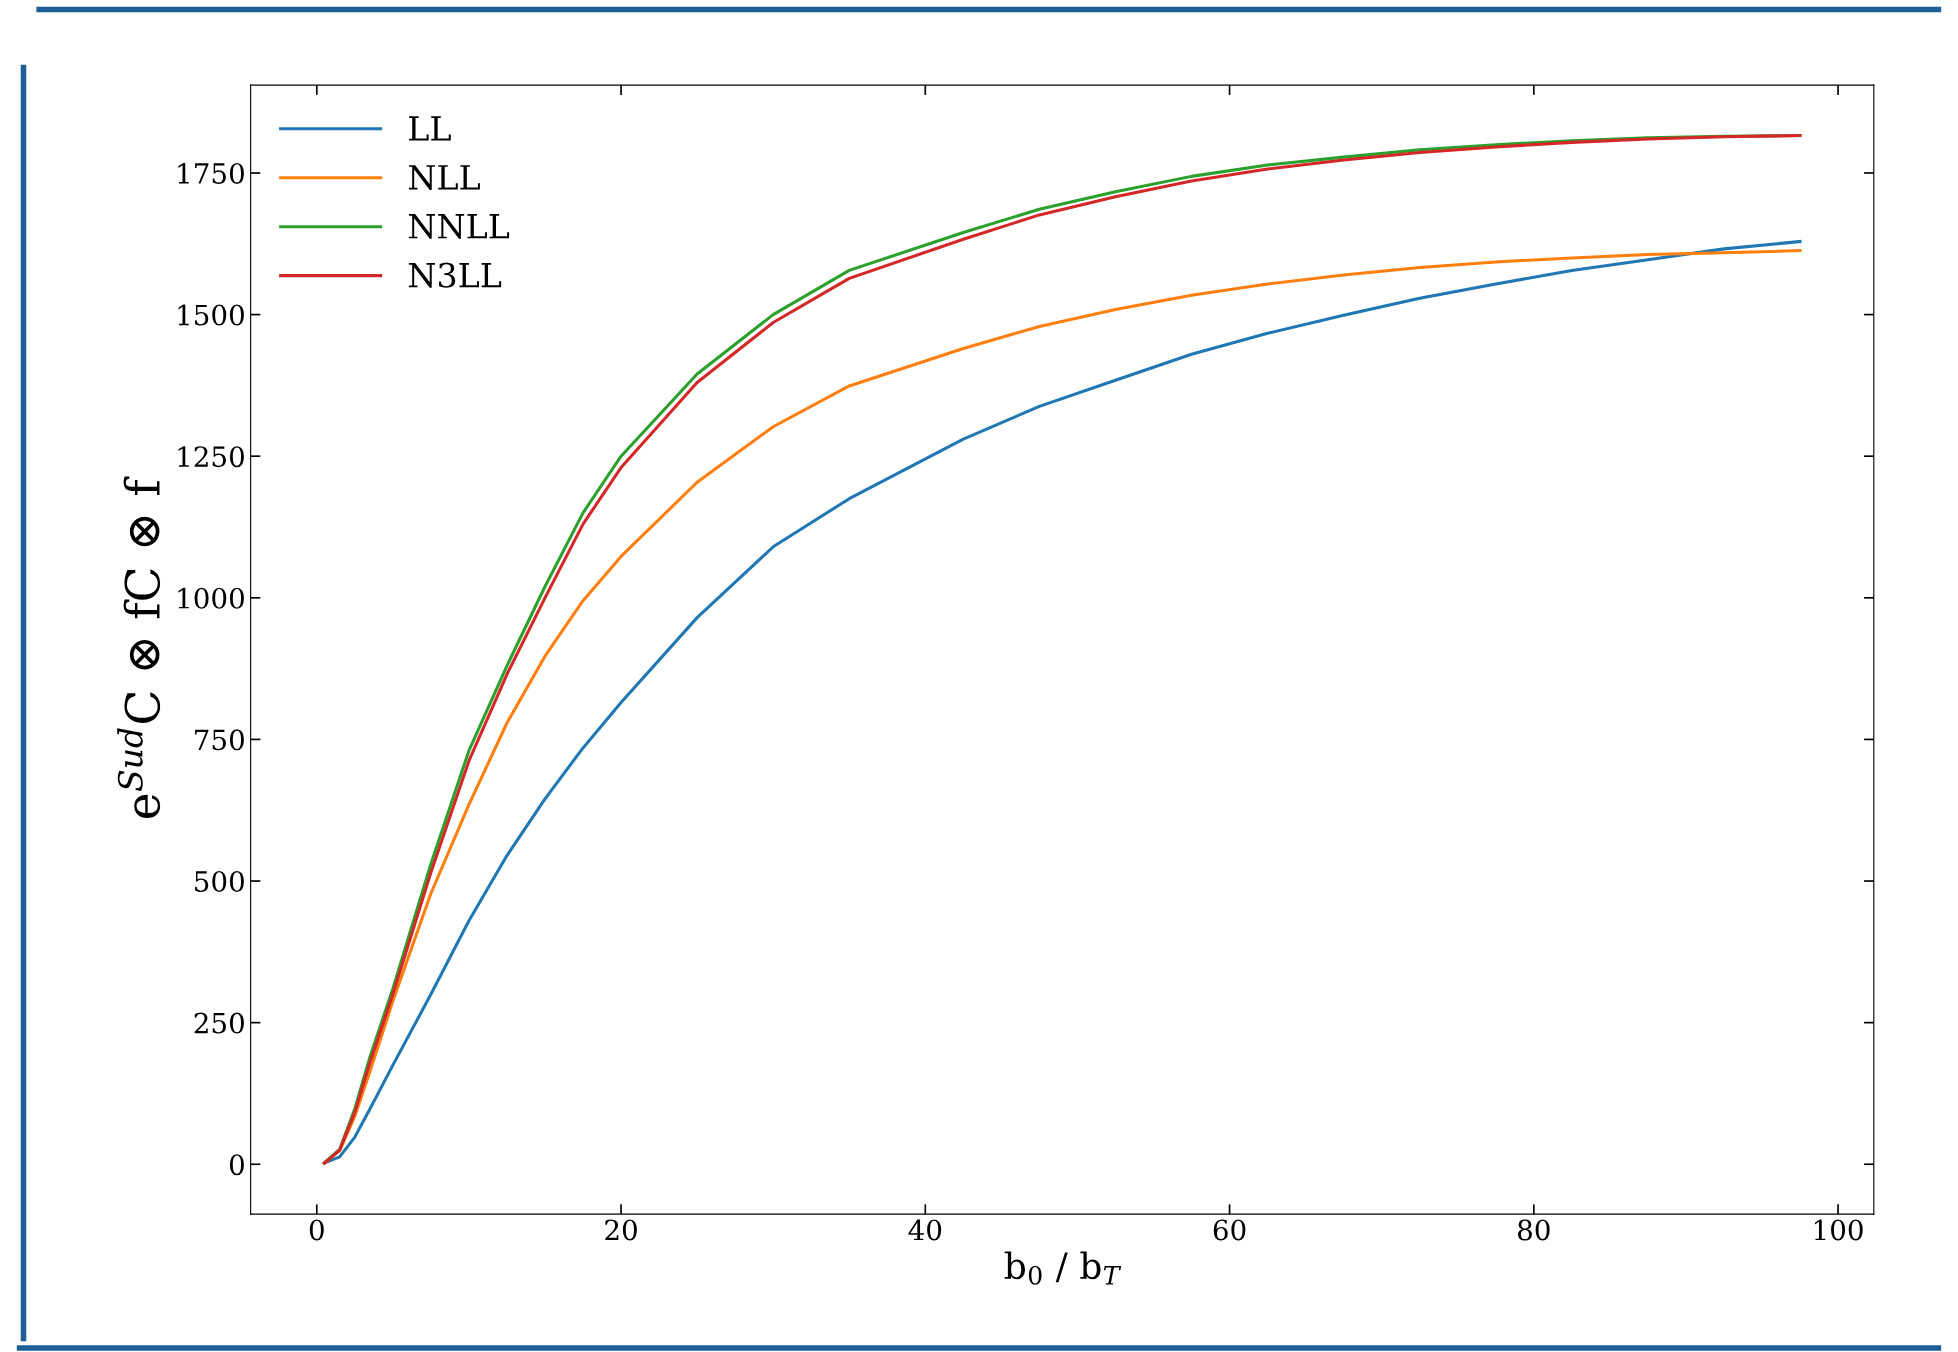 The width and height of the screenshot is (1958, 1352). Describe the element at coordinates (236, 1165) in the screenshot. I see `y-tick-label: 0` at that location.